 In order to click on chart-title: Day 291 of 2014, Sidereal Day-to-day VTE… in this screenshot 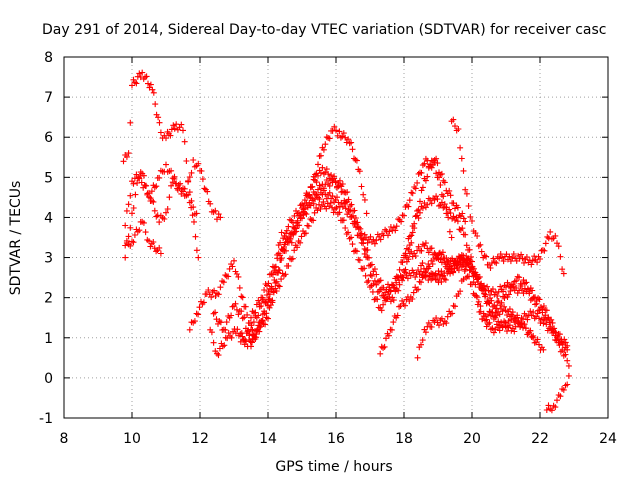, I will do `click(324, 30)`.